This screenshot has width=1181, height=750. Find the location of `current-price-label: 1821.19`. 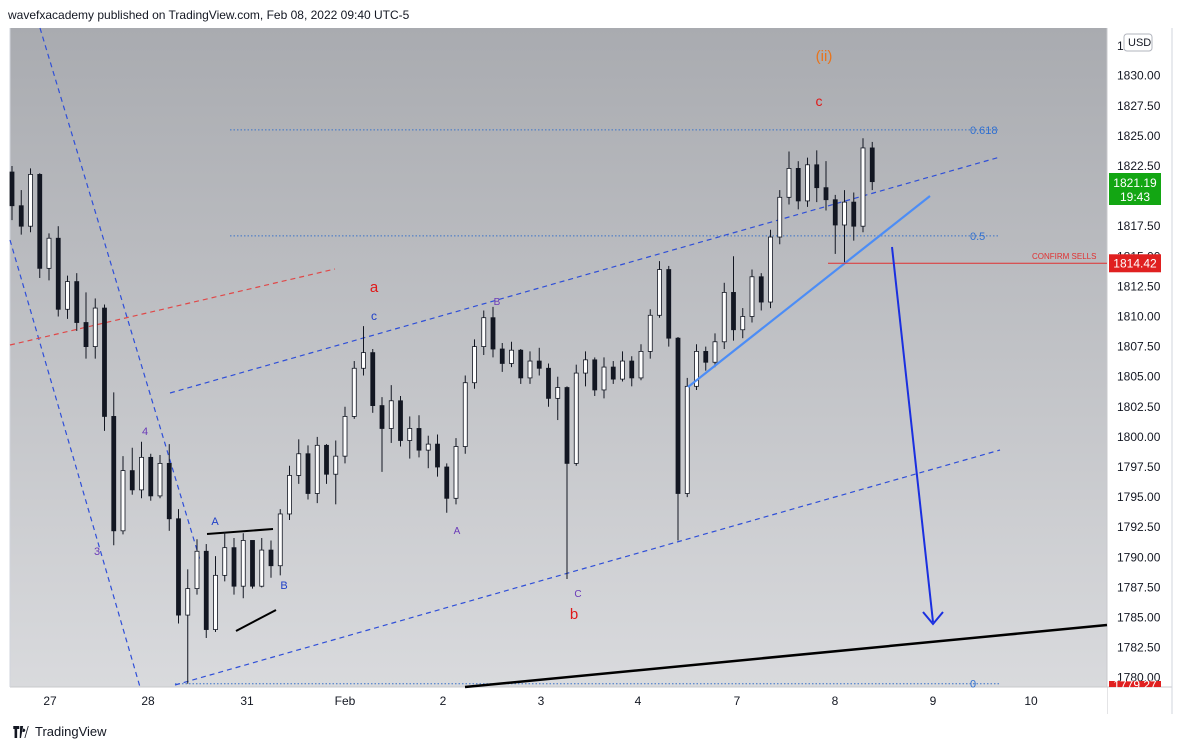

current-price-label: 1821.19 is located at coordinates (1135, 183).